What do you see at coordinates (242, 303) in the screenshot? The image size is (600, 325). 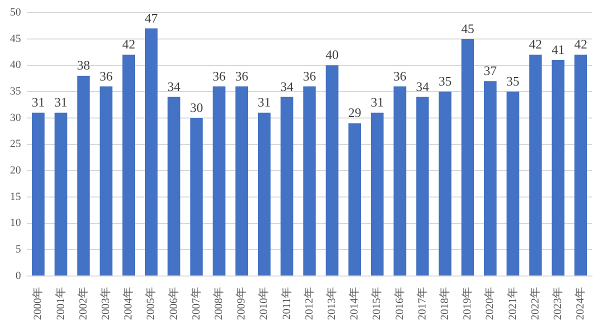 I see `x-tick-label: 2009年` at bounding box center [242, 303].